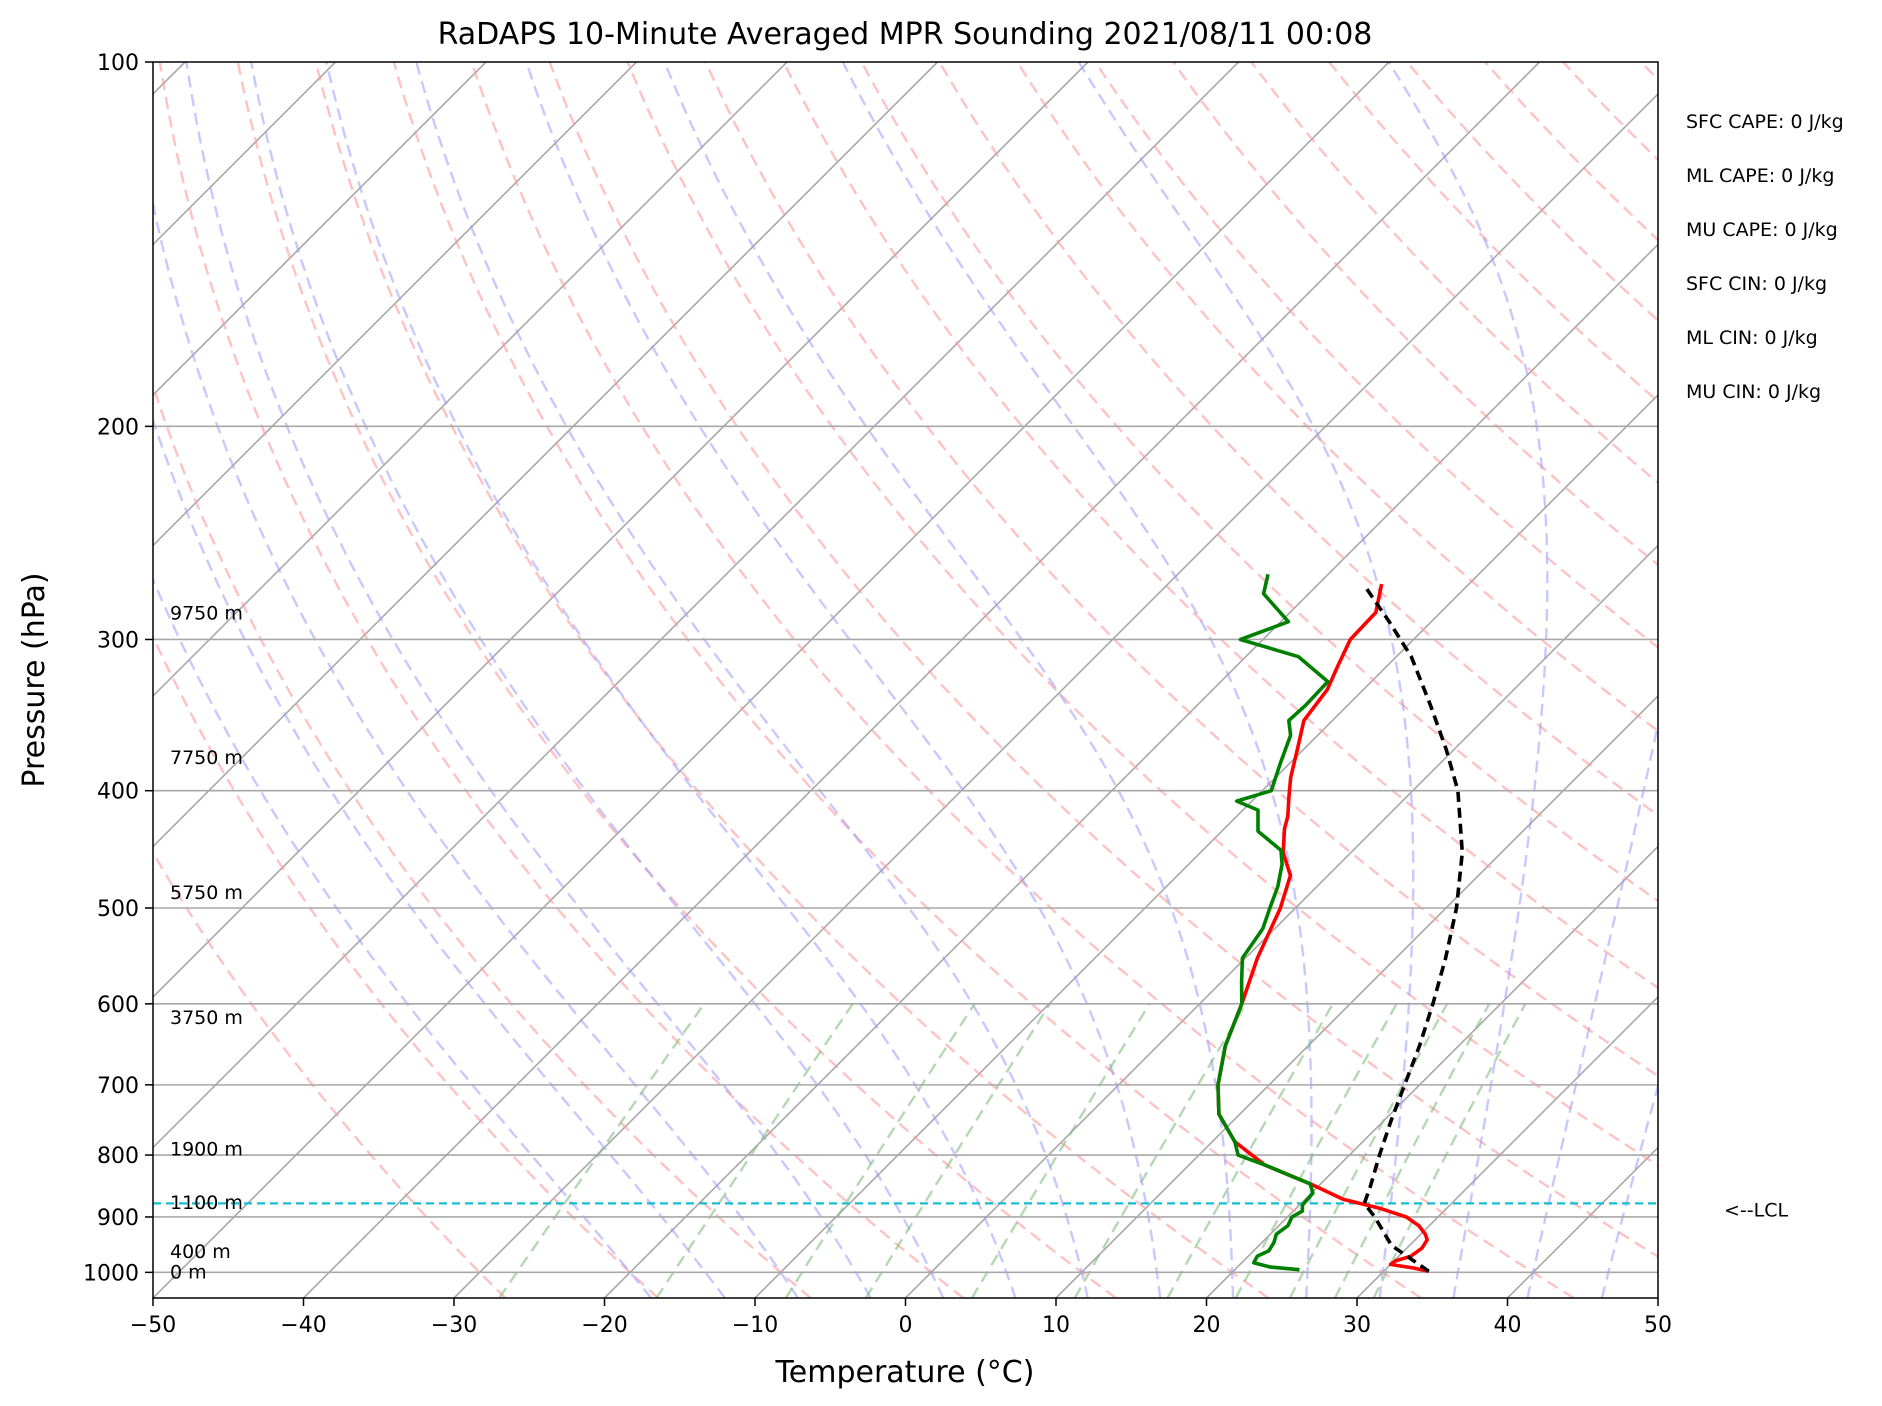 The width and height of the screenshot is (1882, 1406). Describe the element at coordinates (1658, 1325) in the screenshot. I see `x-tick-label: 50` at that location.